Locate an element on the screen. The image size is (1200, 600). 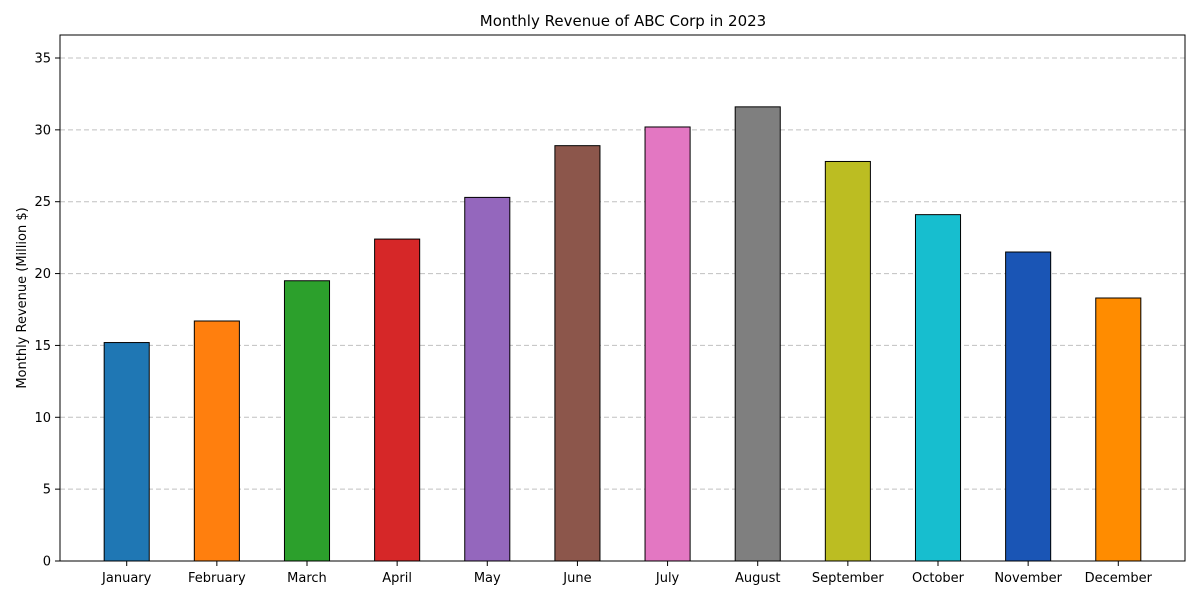
y-tick-label: 5 is located at coordinates (47, 490).